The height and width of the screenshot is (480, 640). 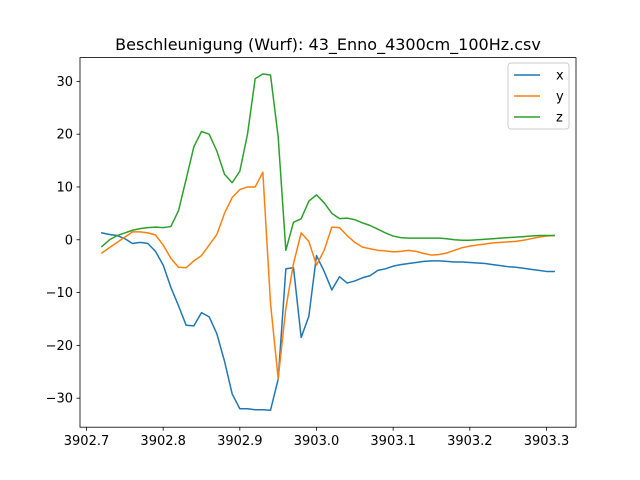 What do you see at coordinates (59, 399) in the screenshot?
I see `y-tick-label: −30` at bounding box center [59, 399].